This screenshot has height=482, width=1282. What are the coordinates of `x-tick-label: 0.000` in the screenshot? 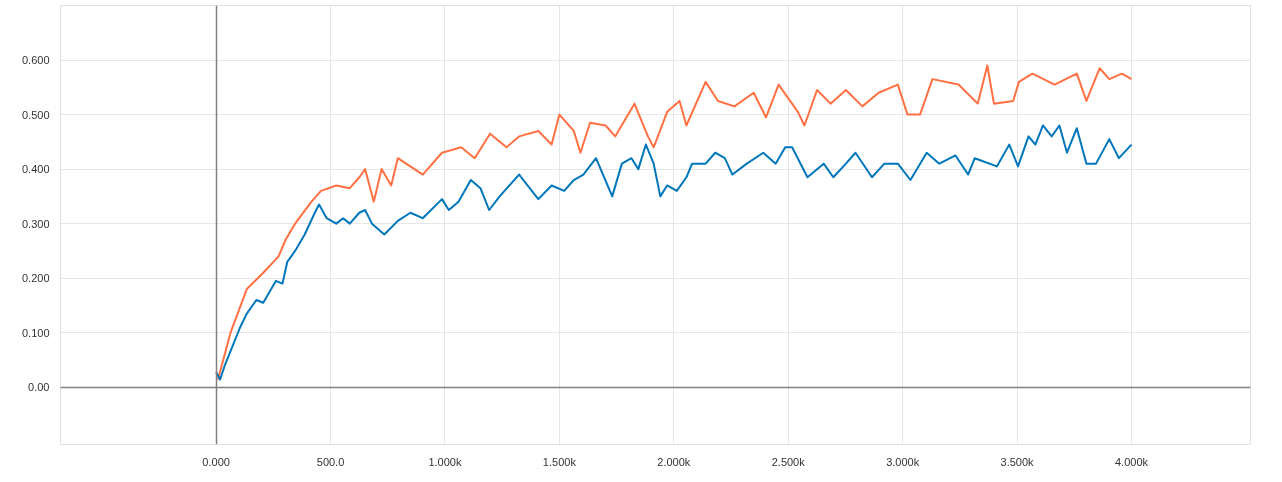 It's located at (216, 461).